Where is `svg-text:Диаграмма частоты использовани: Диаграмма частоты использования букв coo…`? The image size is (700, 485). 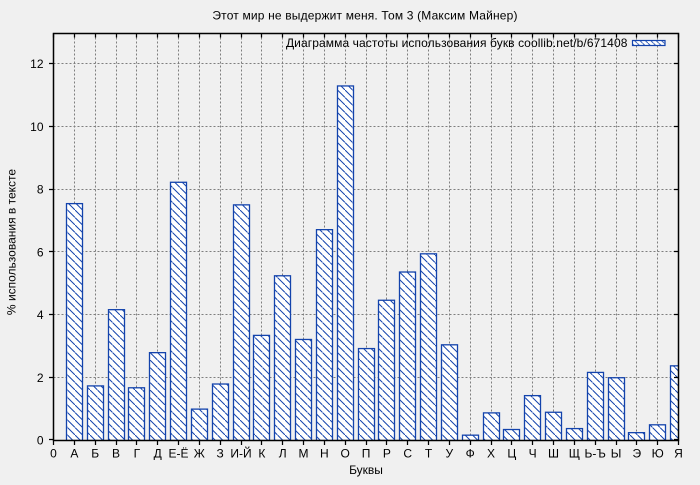
svg-text:Диаграмма частоты использовани: Диаграмма частоты использования букв coo… is located at coordinates (457, 43).